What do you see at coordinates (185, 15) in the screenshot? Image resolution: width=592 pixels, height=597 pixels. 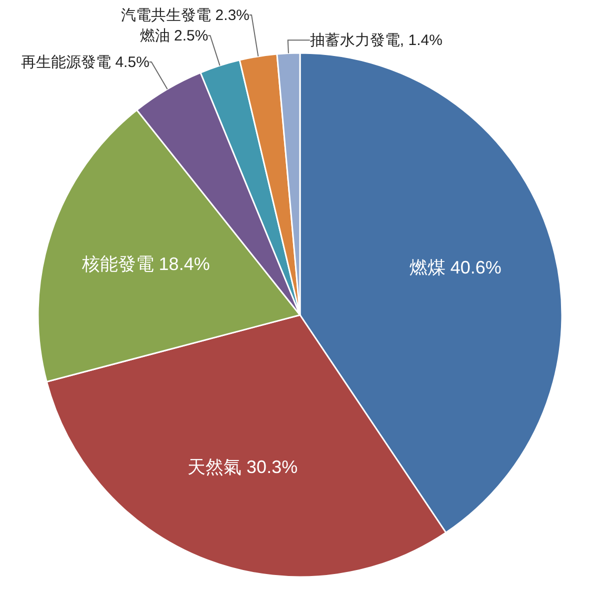 I see `slice-label: 汽電共生發電 2.3%` at bounding box center [185, 15].